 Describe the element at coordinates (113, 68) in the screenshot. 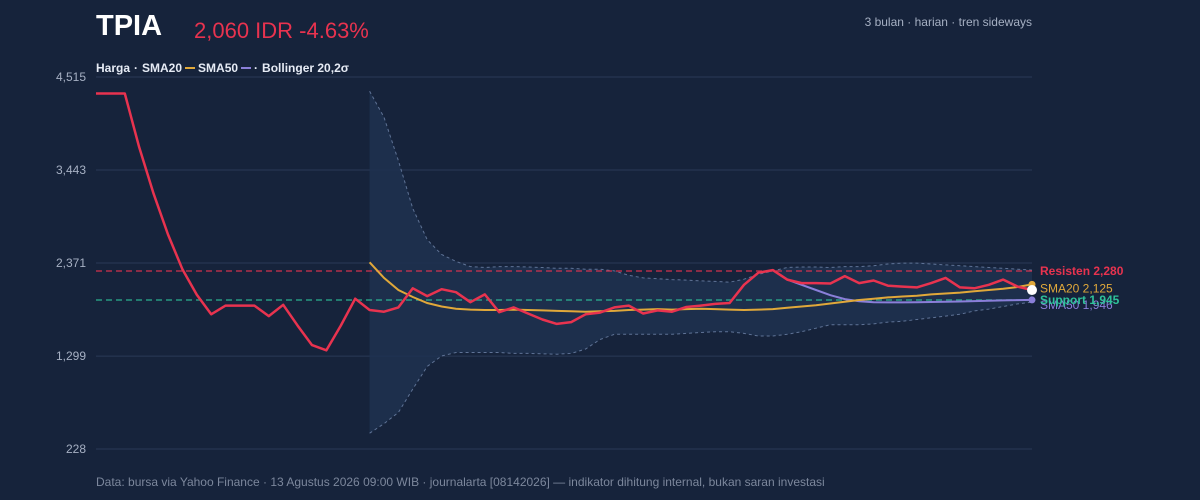

I see `legend-harga: Harga` at that location.